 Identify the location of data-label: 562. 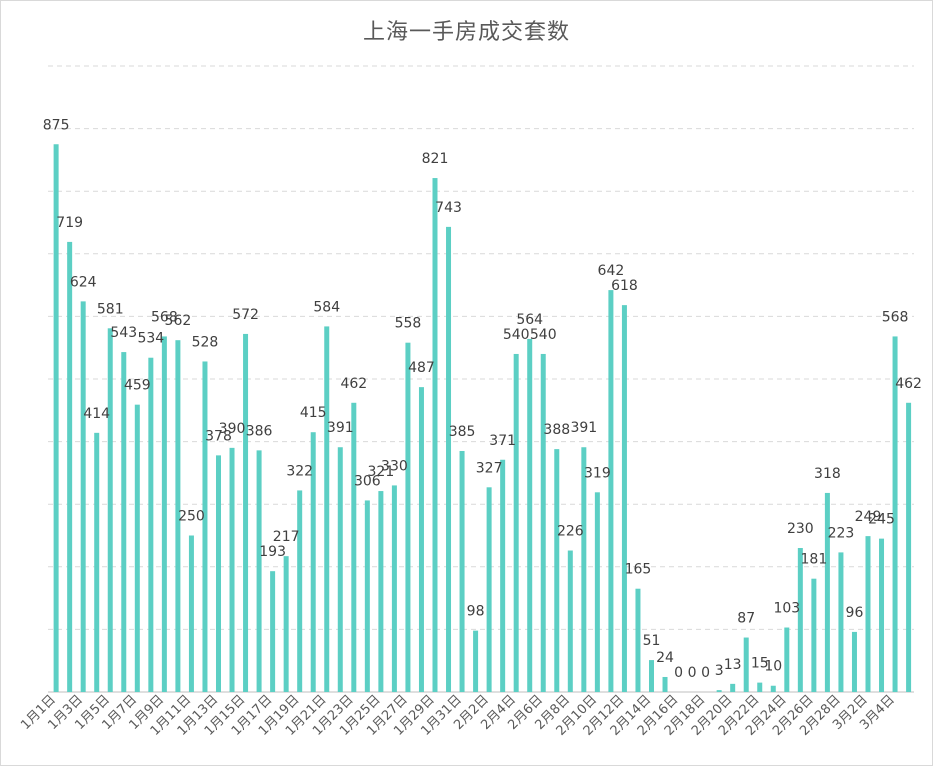
(178, 321).